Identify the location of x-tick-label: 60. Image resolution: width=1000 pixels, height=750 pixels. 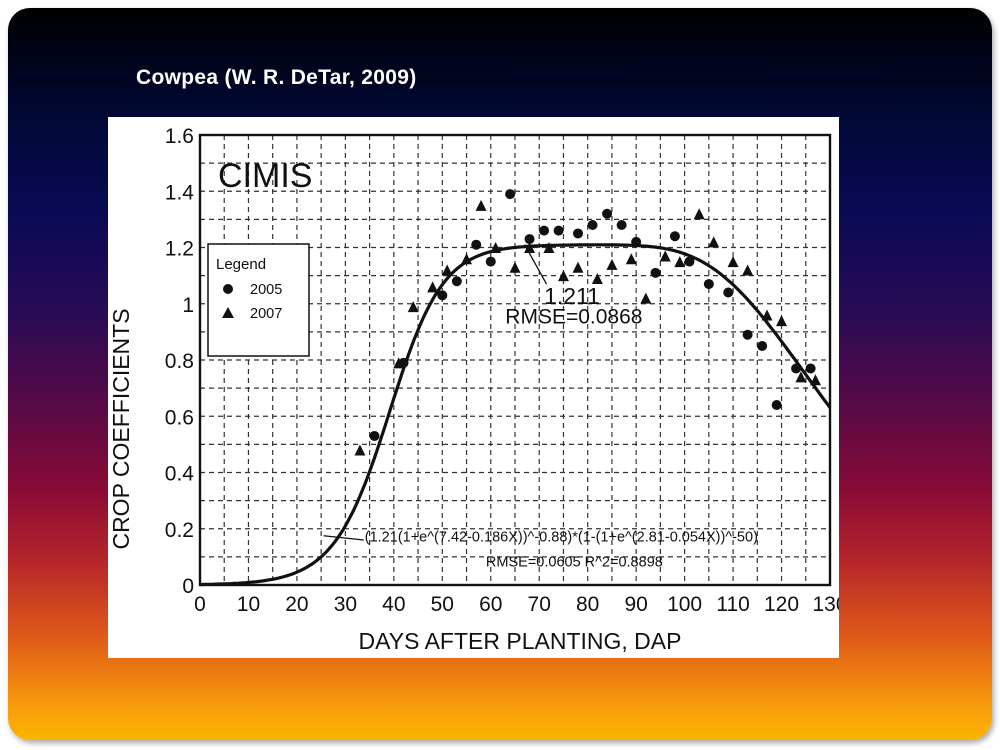
(490, 604).